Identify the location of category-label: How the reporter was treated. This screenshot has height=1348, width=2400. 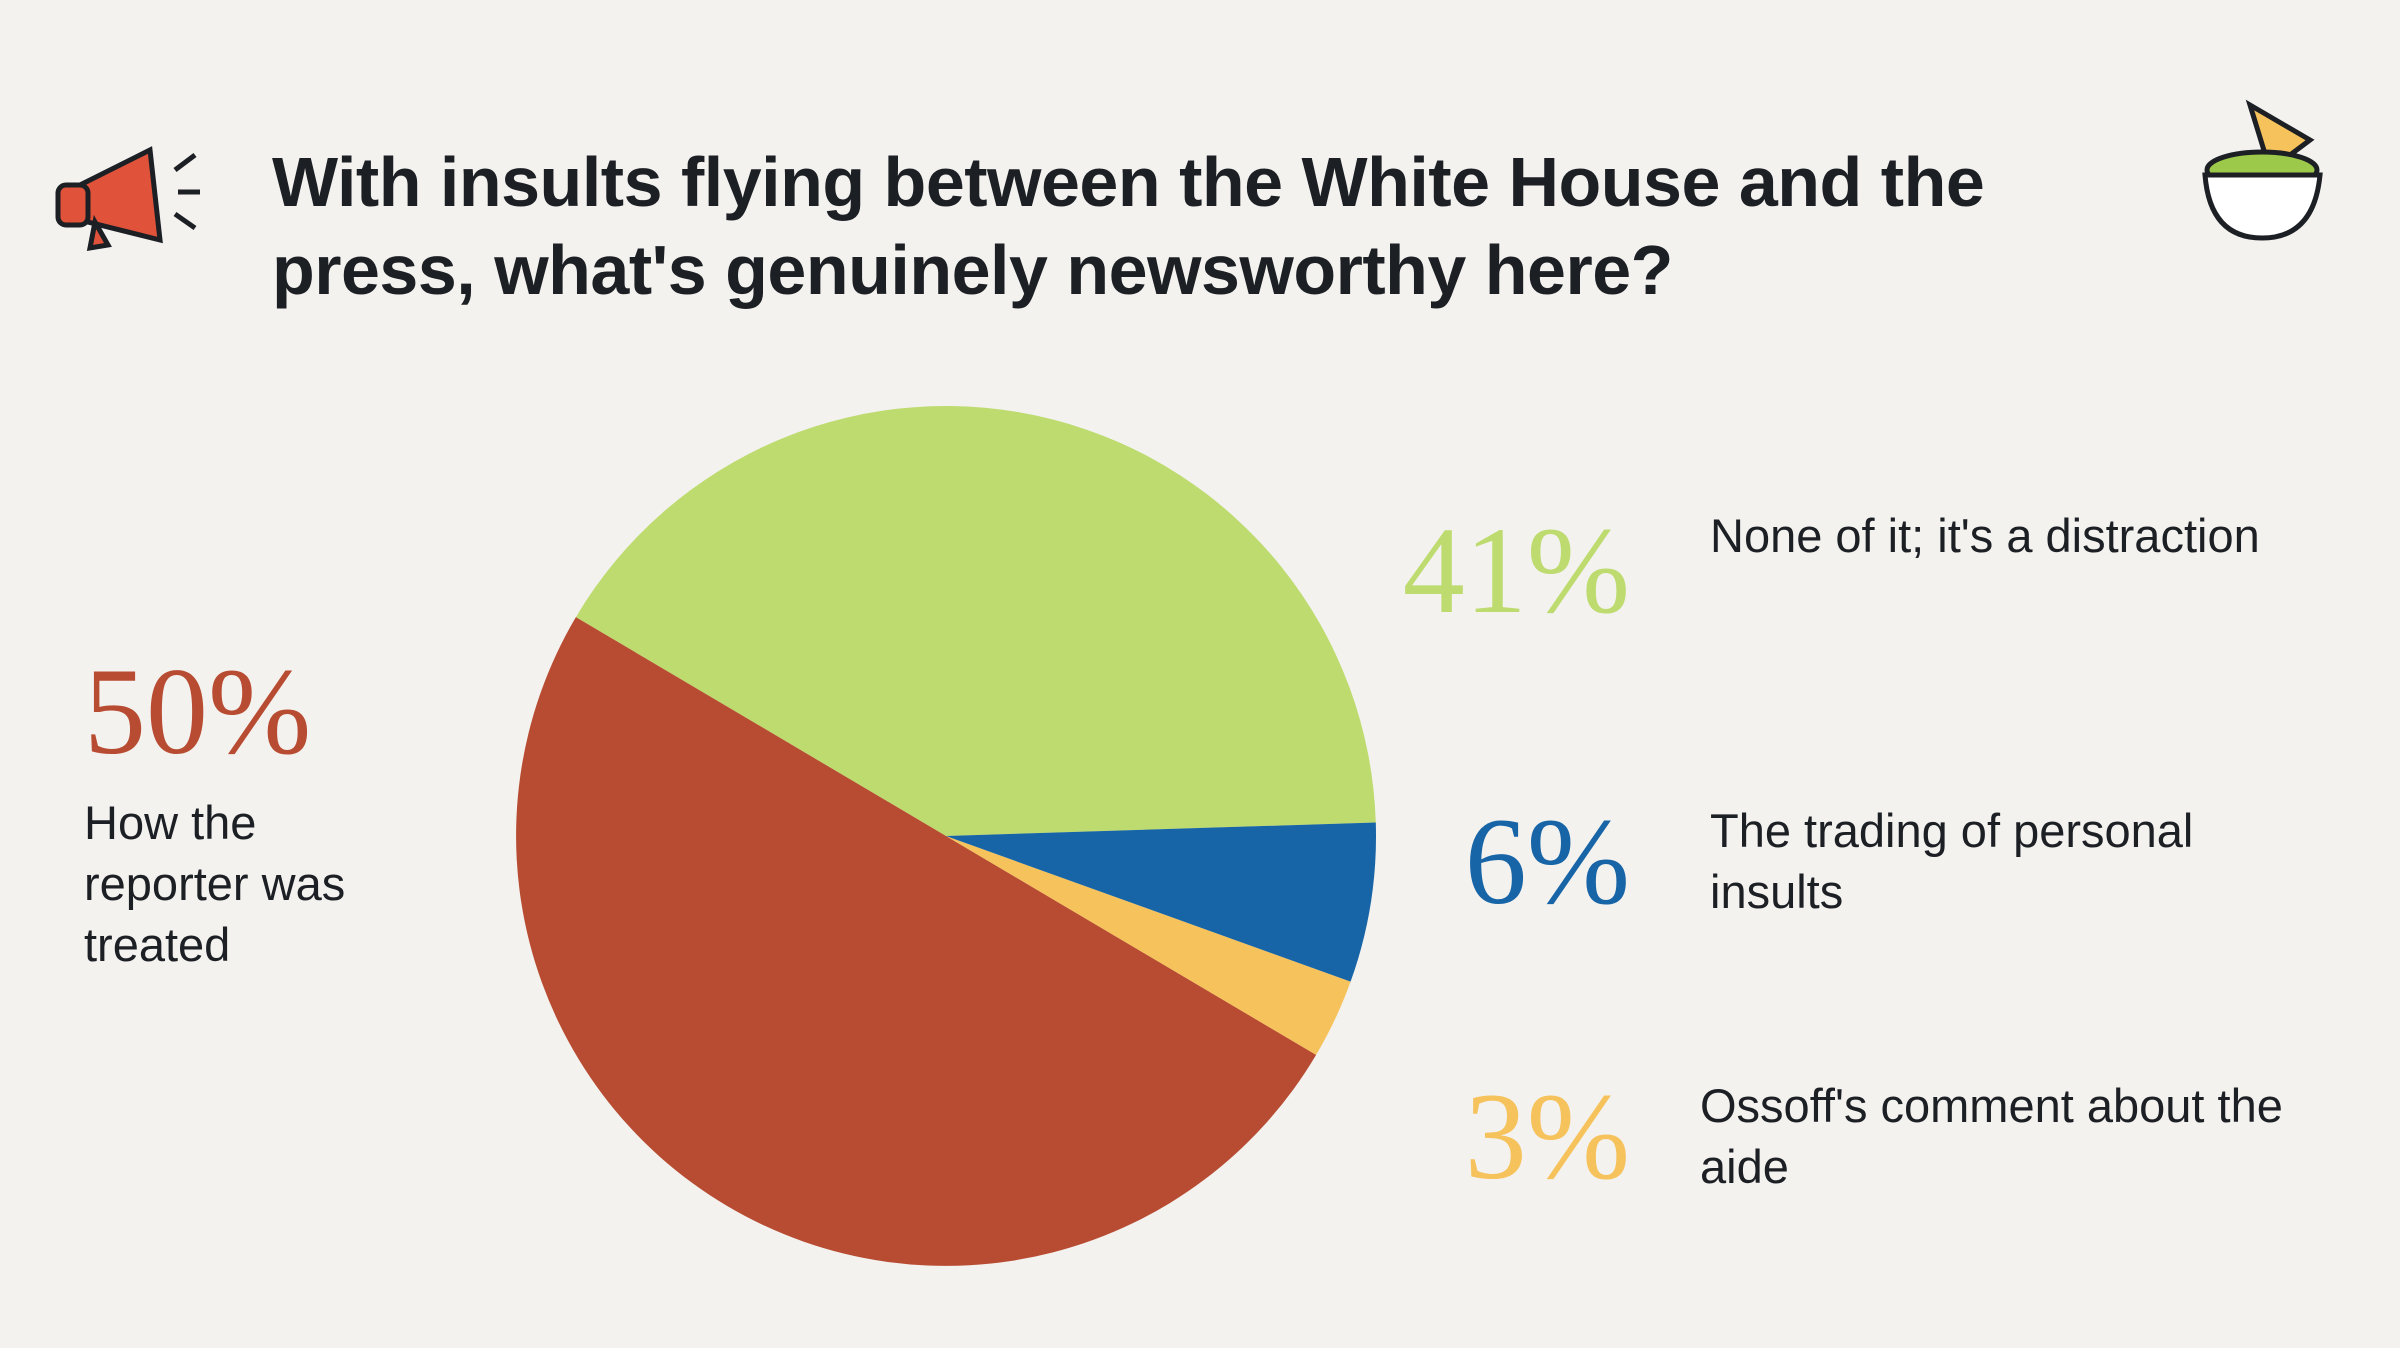
(215, 883).